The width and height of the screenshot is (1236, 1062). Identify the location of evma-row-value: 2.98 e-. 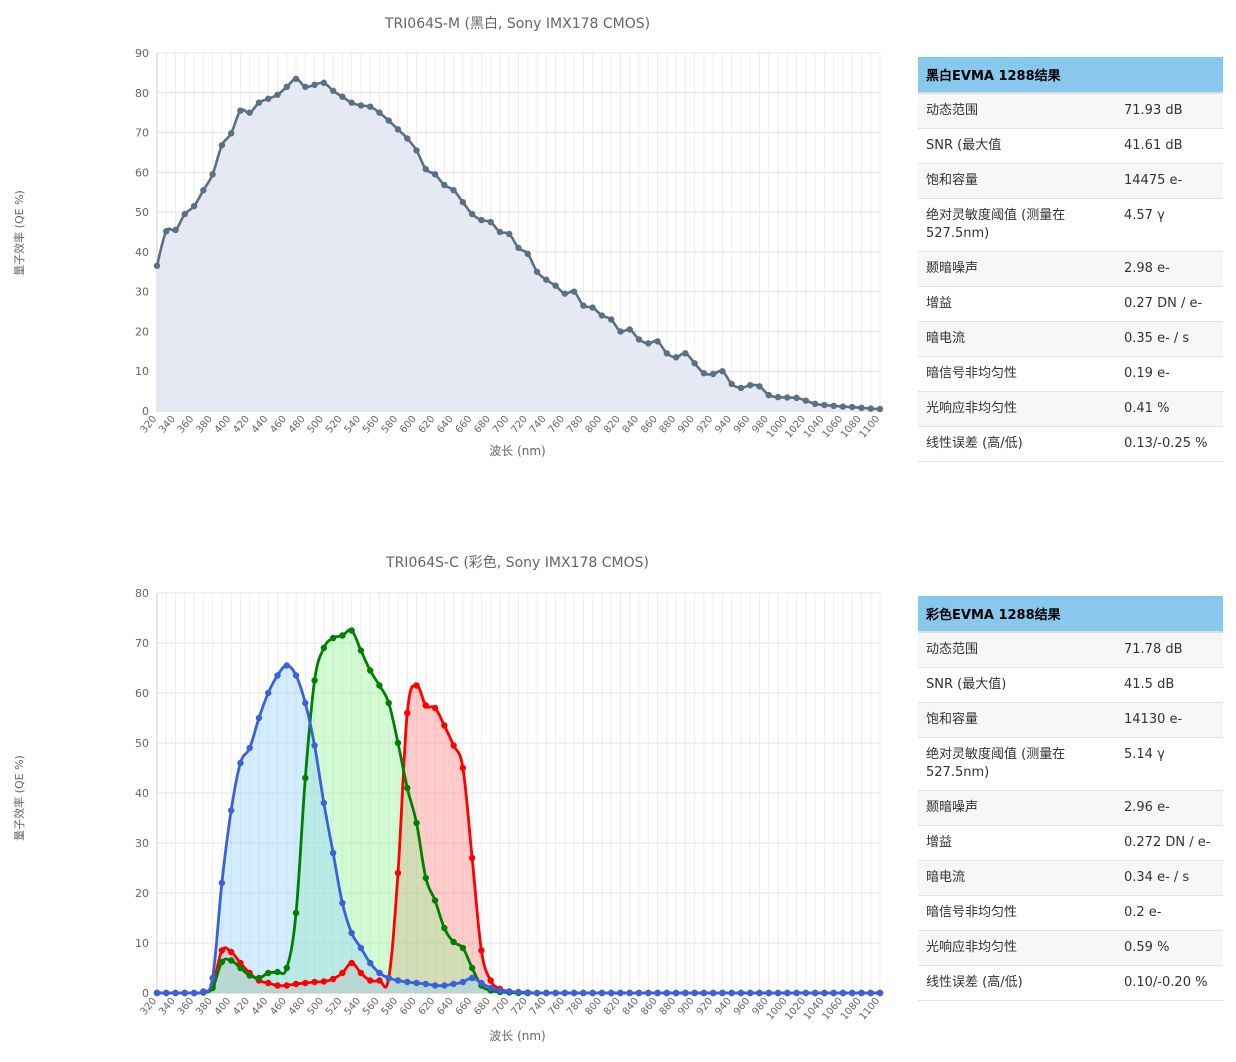
(1169, 269).